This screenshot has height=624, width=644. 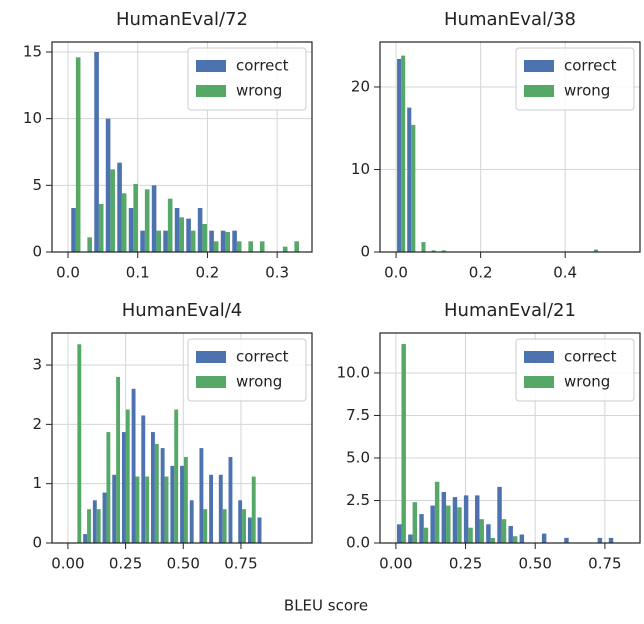 I want to click on subplot-title: HumanEval/72, so click(x=182, y=19).